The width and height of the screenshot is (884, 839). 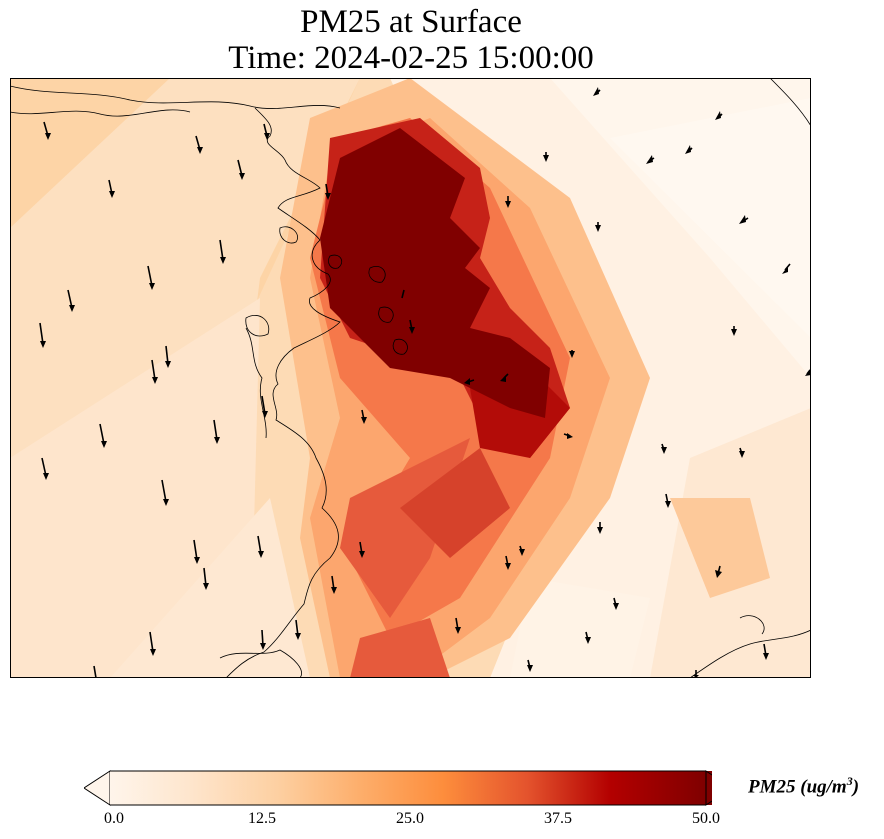 What do you see at coordinates (411, 22) in the screenshot?
I see `title-line-1: PM25 at Surface` at bounding box center [411, 22].